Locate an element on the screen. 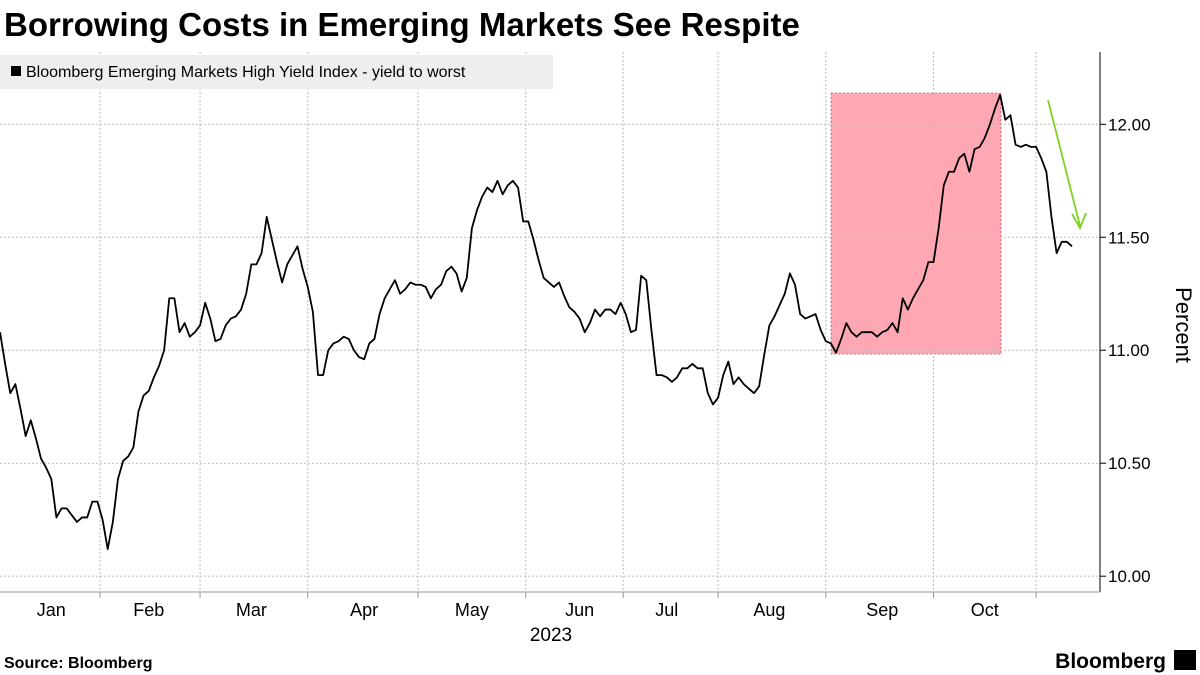  x-axis-label: 2023 is located at coordinates (551, 635).